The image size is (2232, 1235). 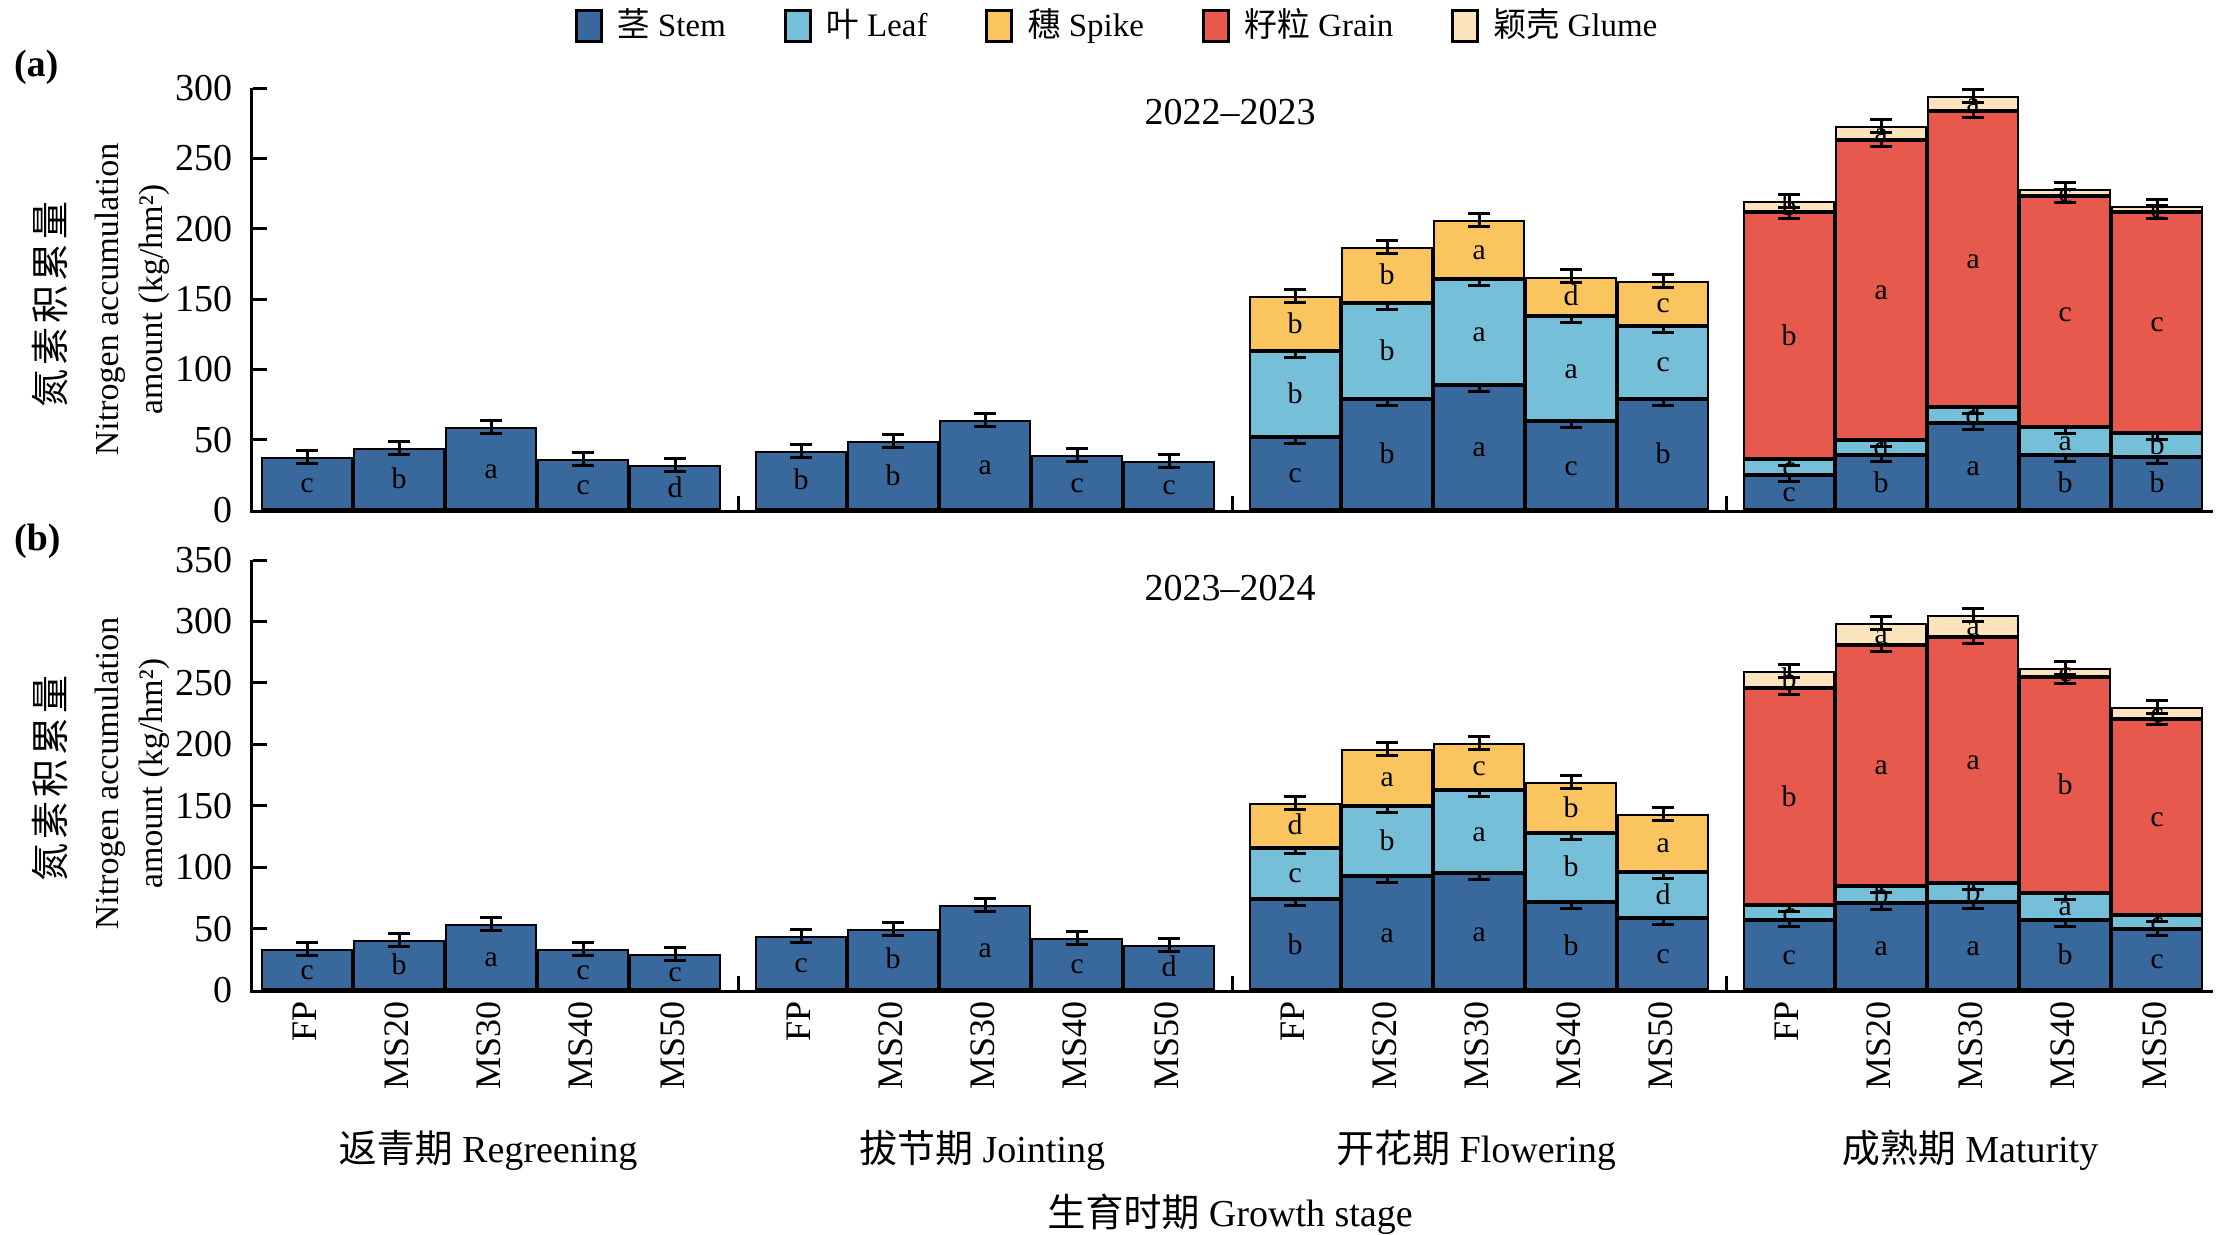 I want to click on y-tick-label: 50, so click(x=213, y=439).